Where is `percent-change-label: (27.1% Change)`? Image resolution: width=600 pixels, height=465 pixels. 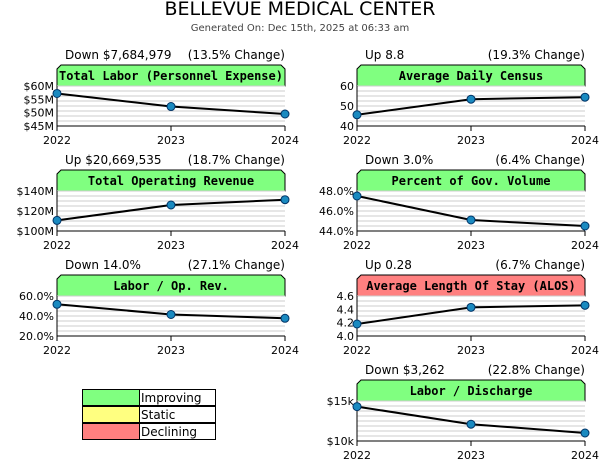
percent-change-label: (27.1% Change) is located at coordinates (236, 265).